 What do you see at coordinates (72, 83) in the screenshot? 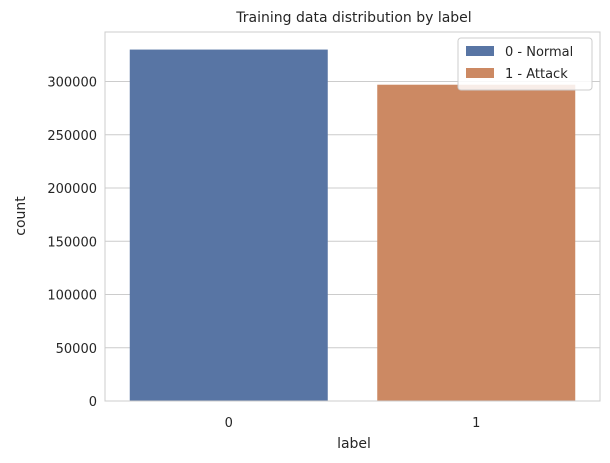
I see `y-tick-label: 300000` at bounding box center [72, 83].